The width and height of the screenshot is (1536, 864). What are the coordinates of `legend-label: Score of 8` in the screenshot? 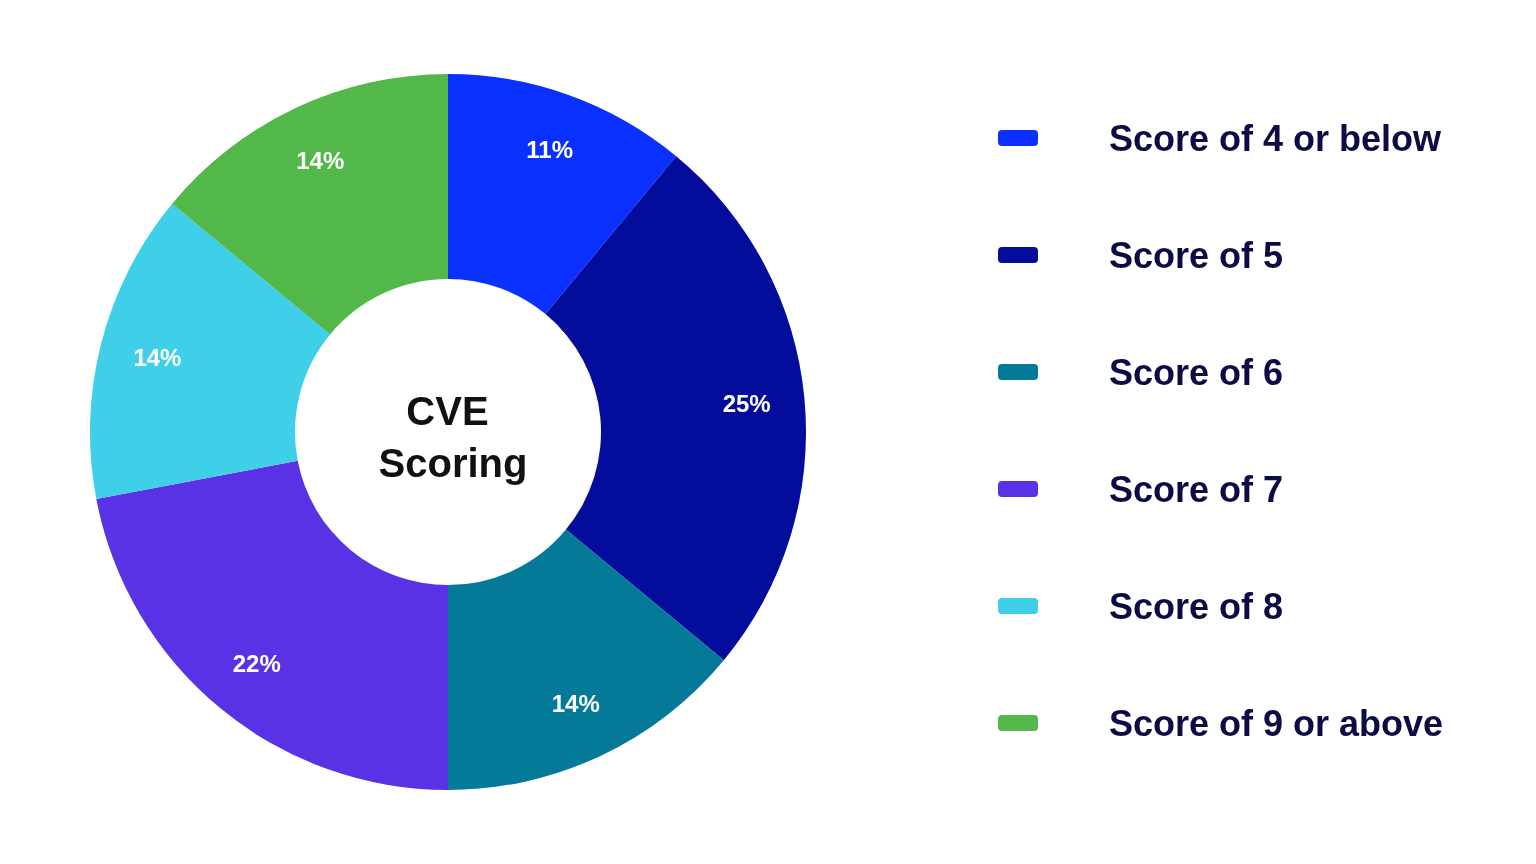 It's located at (1196, 606).